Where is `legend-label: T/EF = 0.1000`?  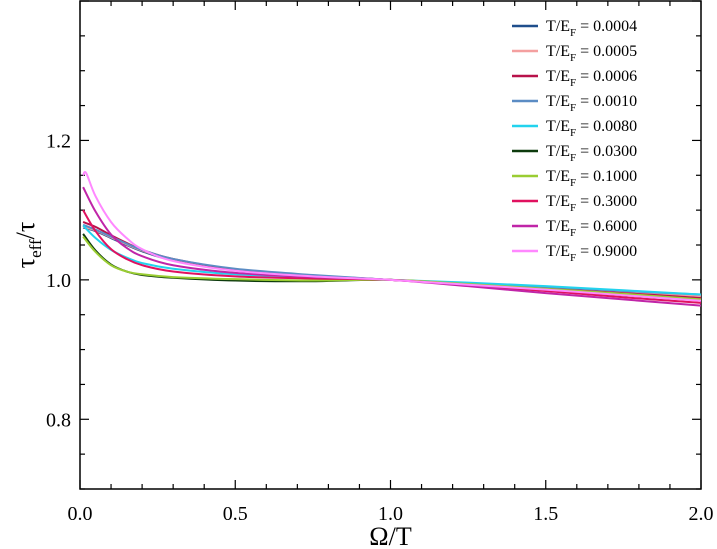
legend-label: T/EF = 0.1000 is located at coordinates (591, 178).